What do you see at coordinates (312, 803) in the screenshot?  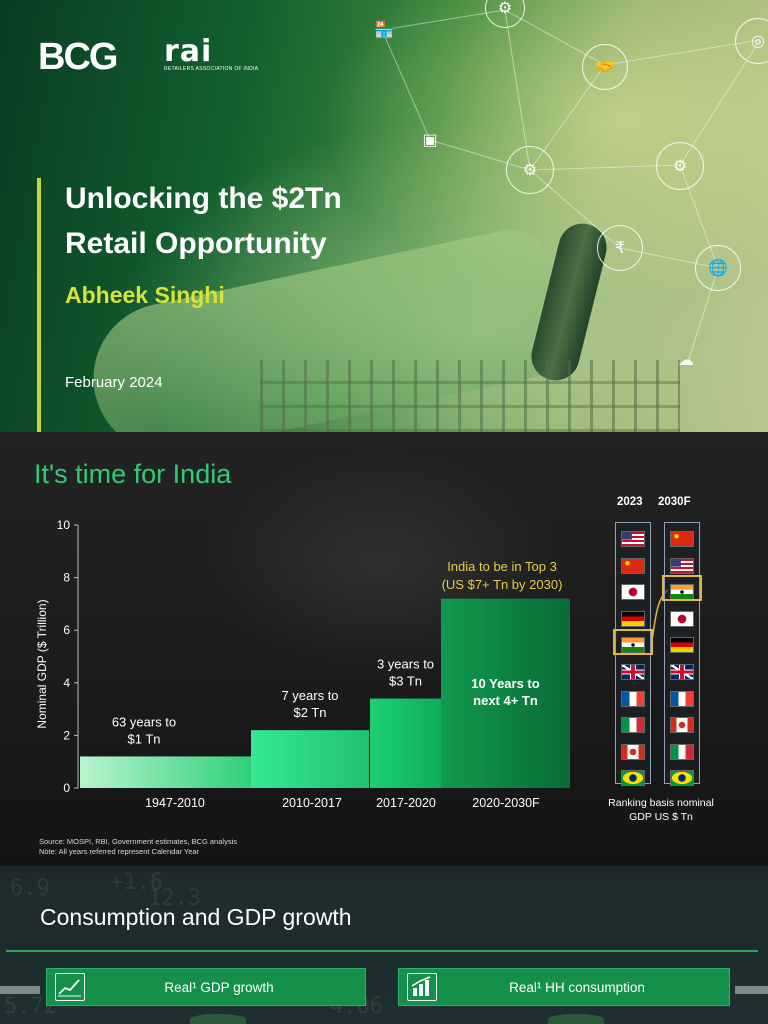 I see `x-tick-label: 2010-2017` at bounding box center [312, 803].